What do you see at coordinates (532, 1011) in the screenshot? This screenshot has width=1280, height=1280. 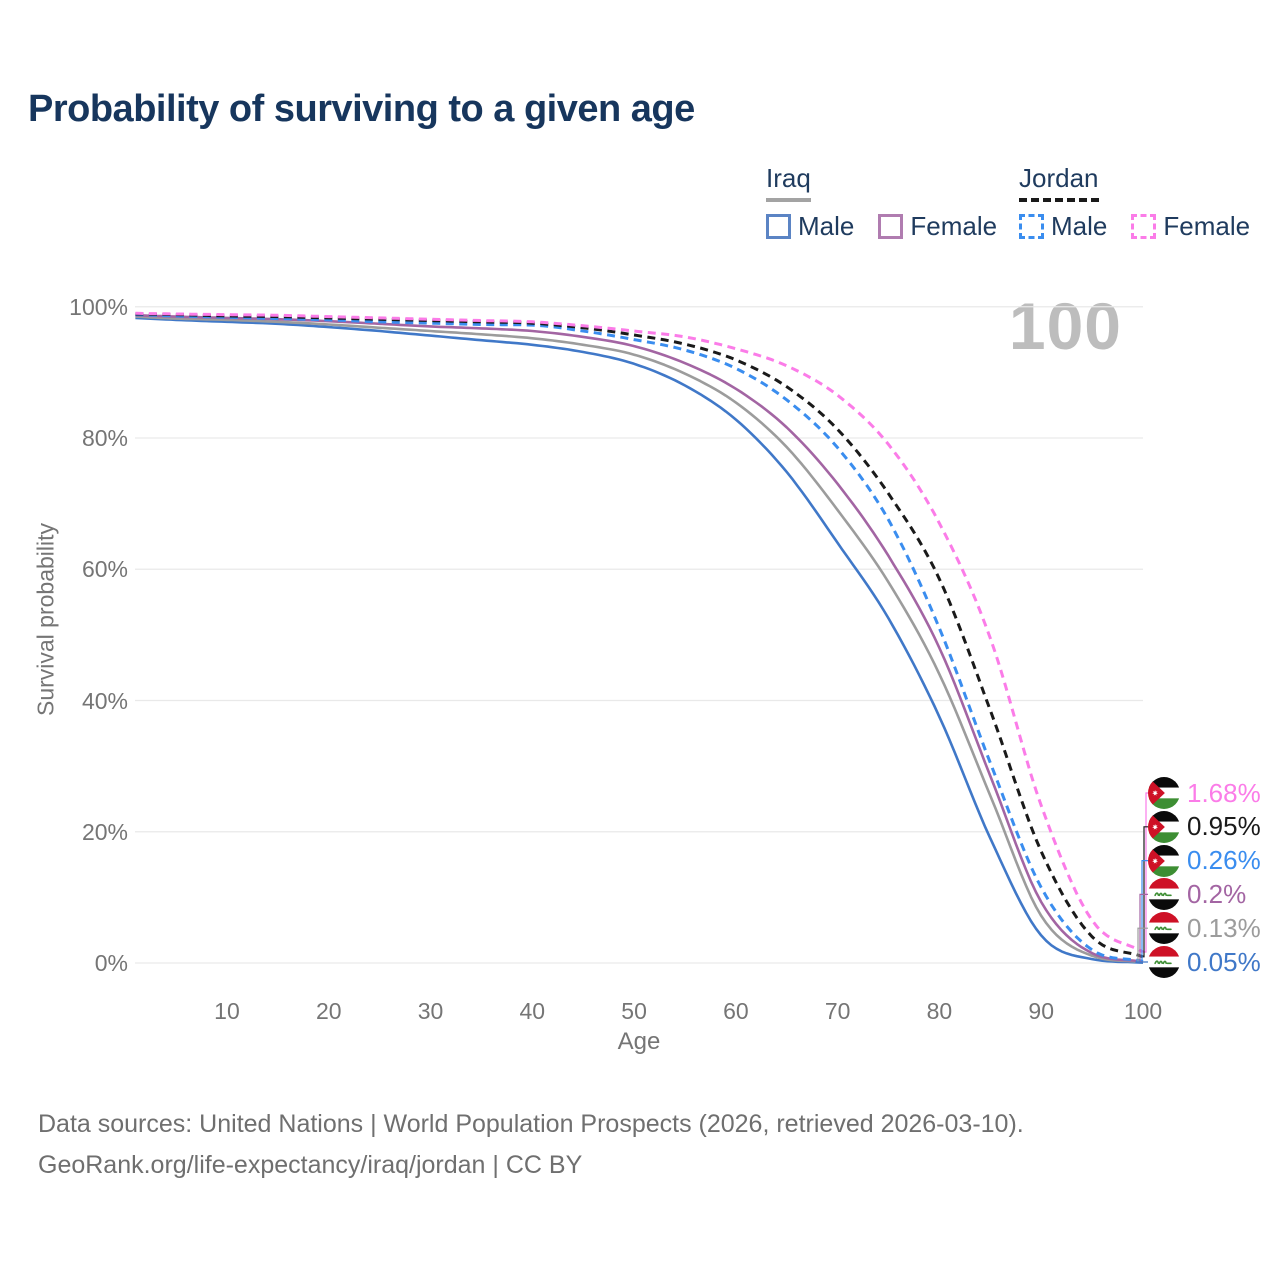 I see `x-tick-40: 40` at bounding box center [532, 1011].